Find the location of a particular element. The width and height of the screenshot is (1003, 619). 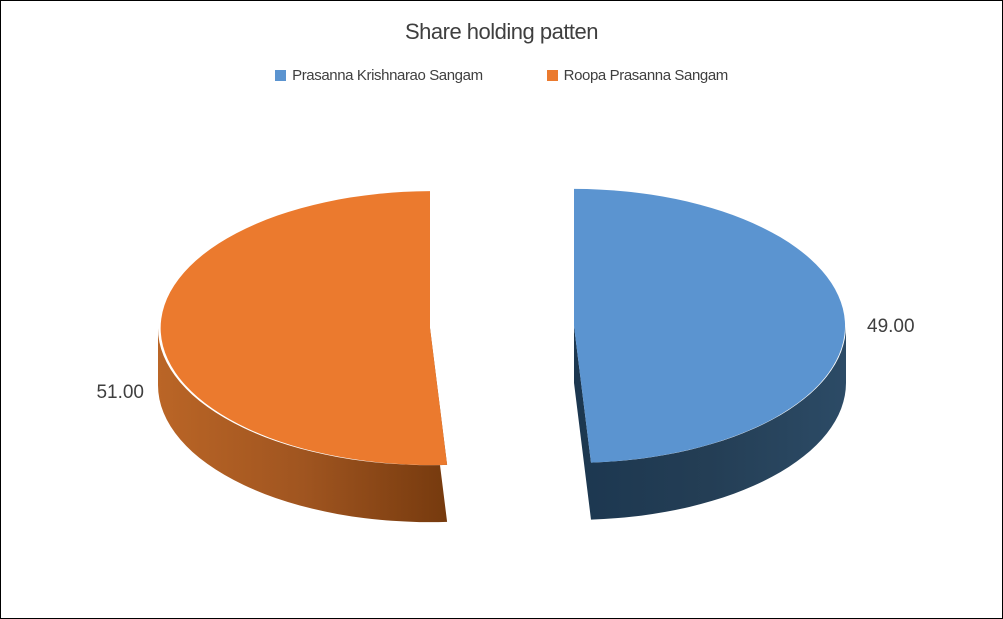

pie-slice-2-side is located at coordinates (302, 425).